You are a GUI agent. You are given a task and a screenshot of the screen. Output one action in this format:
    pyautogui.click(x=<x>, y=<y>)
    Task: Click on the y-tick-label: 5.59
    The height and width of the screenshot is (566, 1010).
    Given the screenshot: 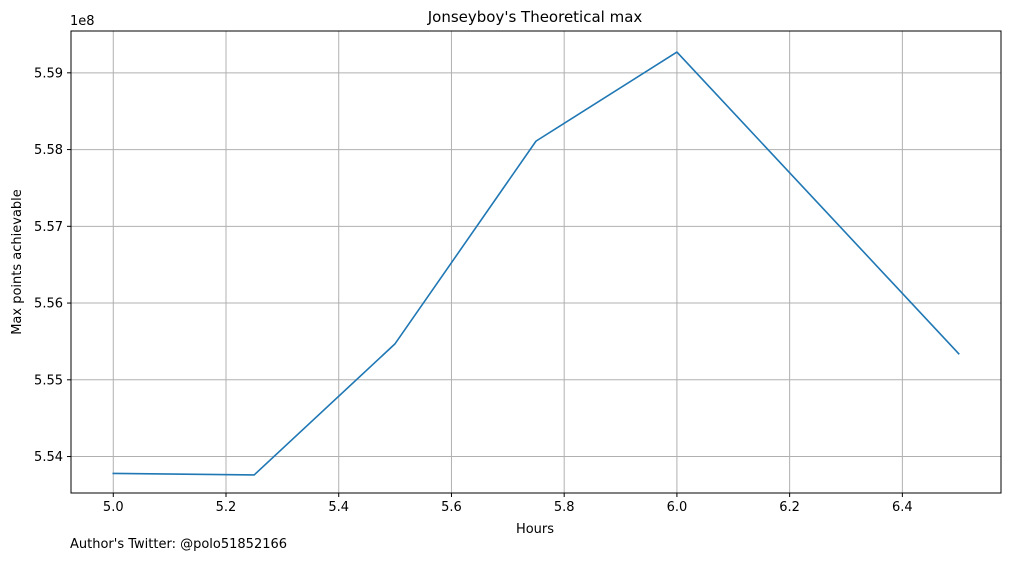 What is the action you would take?
    pyautogui.click(x=48, y=73)
    